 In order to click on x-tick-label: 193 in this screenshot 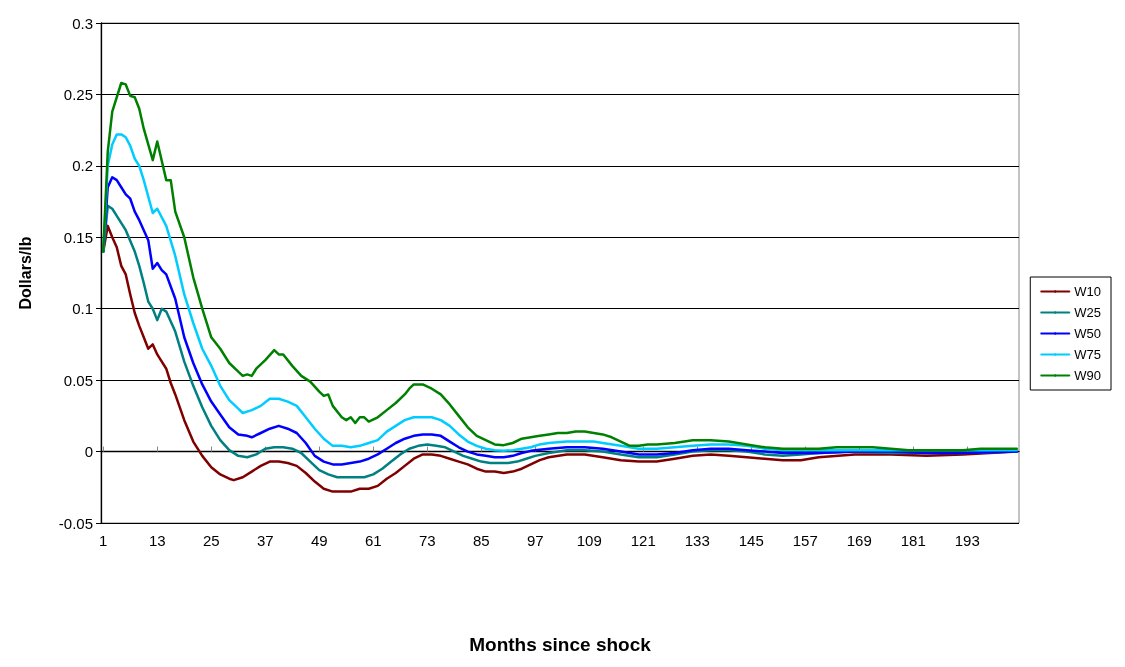, I will do `click(967, 540)`.